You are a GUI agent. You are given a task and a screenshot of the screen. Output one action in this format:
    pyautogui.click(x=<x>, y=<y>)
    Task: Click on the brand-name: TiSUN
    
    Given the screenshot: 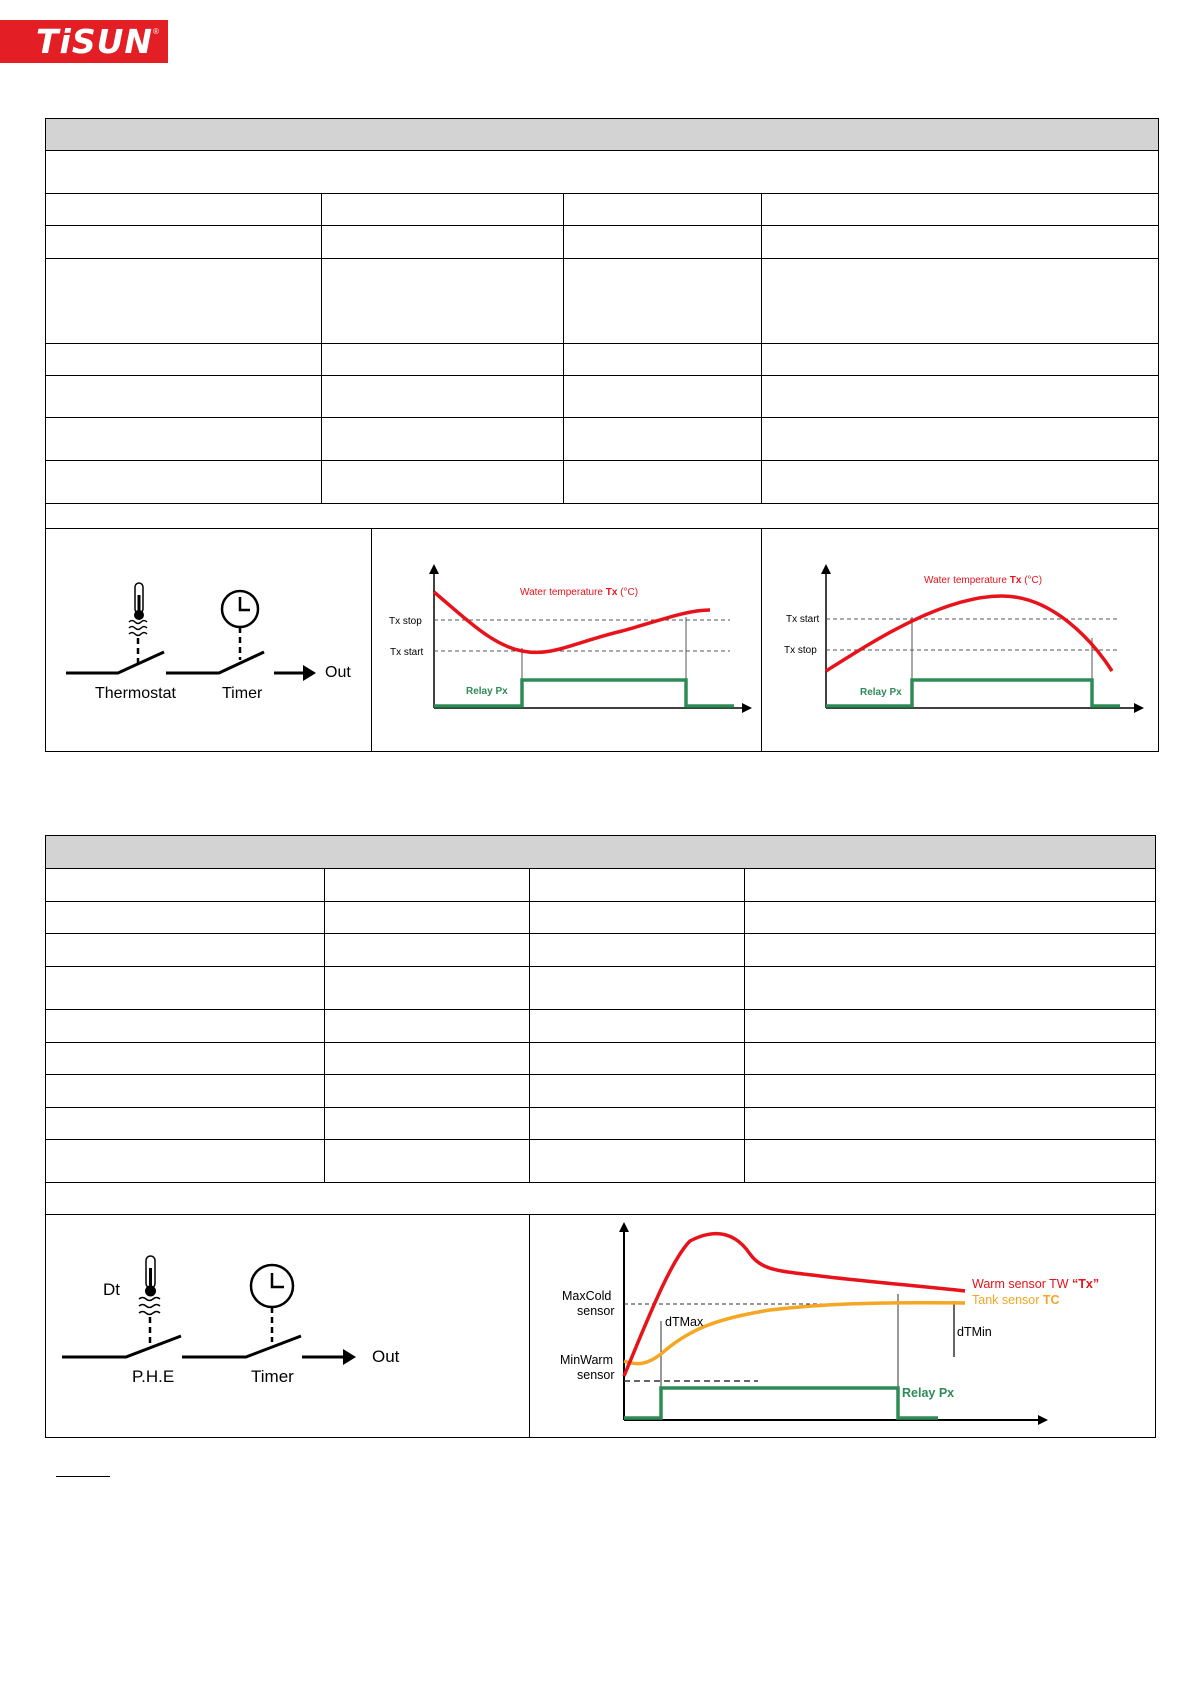 What is the action you would take?
    pyautogui.click(x=95, y=41)
    